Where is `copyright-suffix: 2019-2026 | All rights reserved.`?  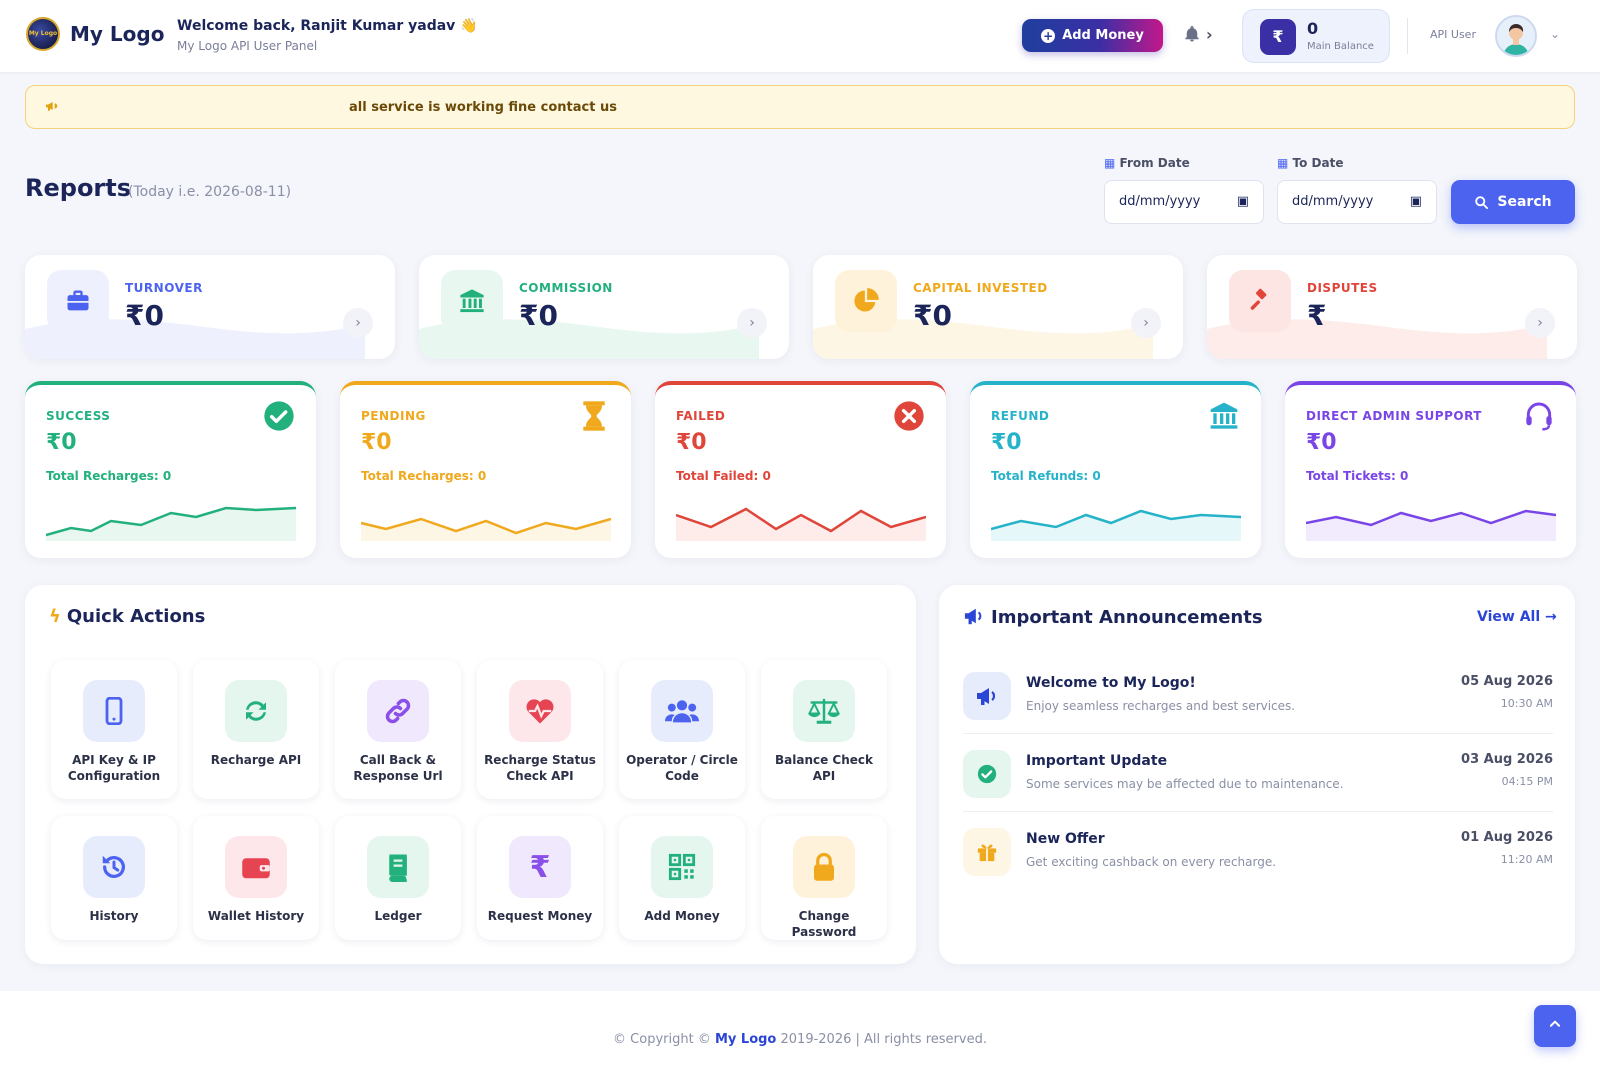
copyright-suffix: 2019-2026 | All rights reserved. is located at coordinates (883, 1039).